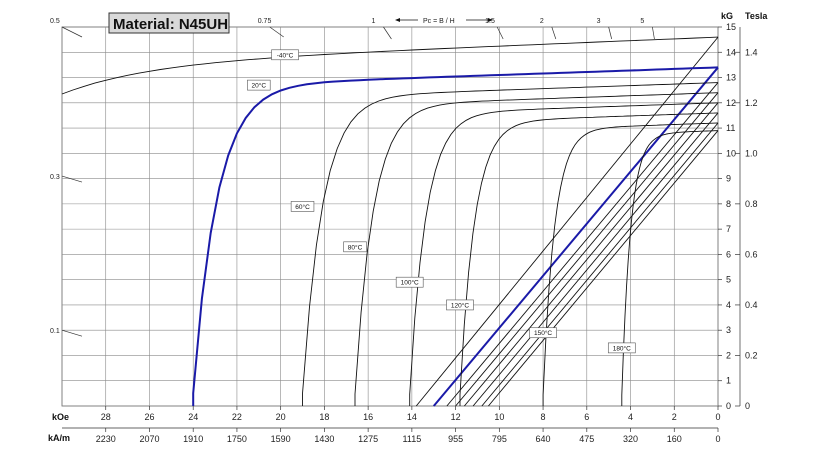 The width and height of the screenshot is (820, 460). Describe the element at coordinates (731, 103) in the screenshot. I see `y-tick-label-kg: 12` at that location.